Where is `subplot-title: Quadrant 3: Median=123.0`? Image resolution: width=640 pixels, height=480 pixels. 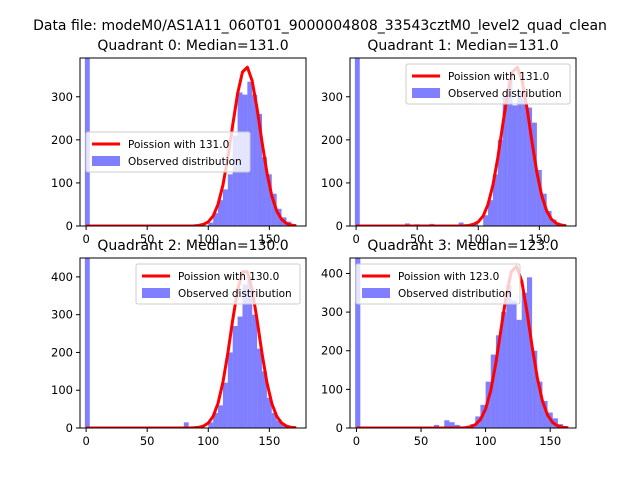
subplot-title: Quadrant 3: Median=123.0 is located at coordinates (462, 246).